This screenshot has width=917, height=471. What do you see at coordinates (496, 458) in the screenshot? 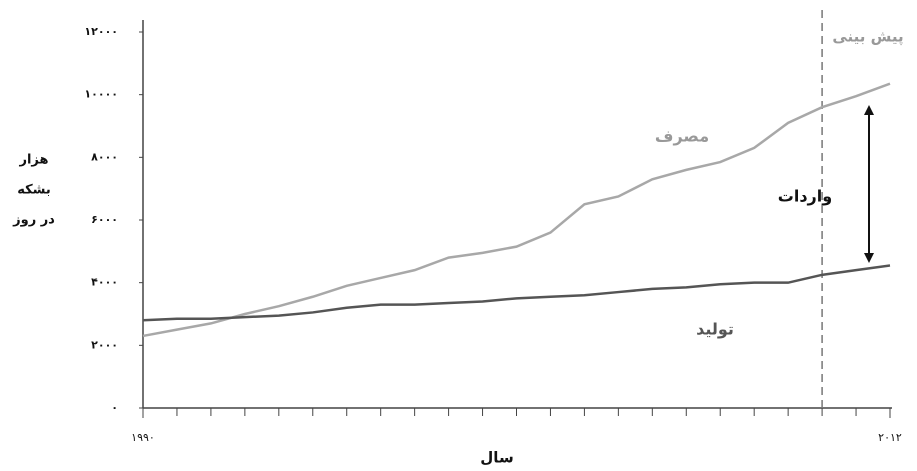
I see `x-label: سال` at bounding box center [496, 458].